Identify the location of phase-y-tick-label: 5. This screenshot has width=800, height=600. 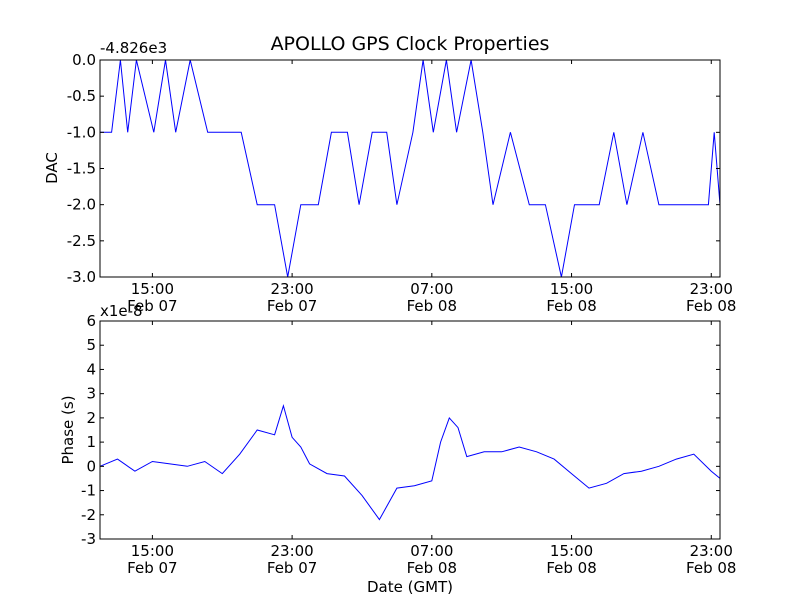
(91, 345).